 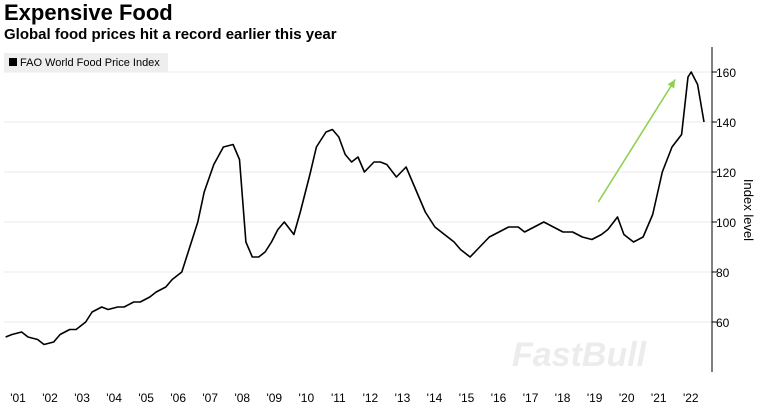 I want to click on watermark: FastBull, so click(x=580, y=355).